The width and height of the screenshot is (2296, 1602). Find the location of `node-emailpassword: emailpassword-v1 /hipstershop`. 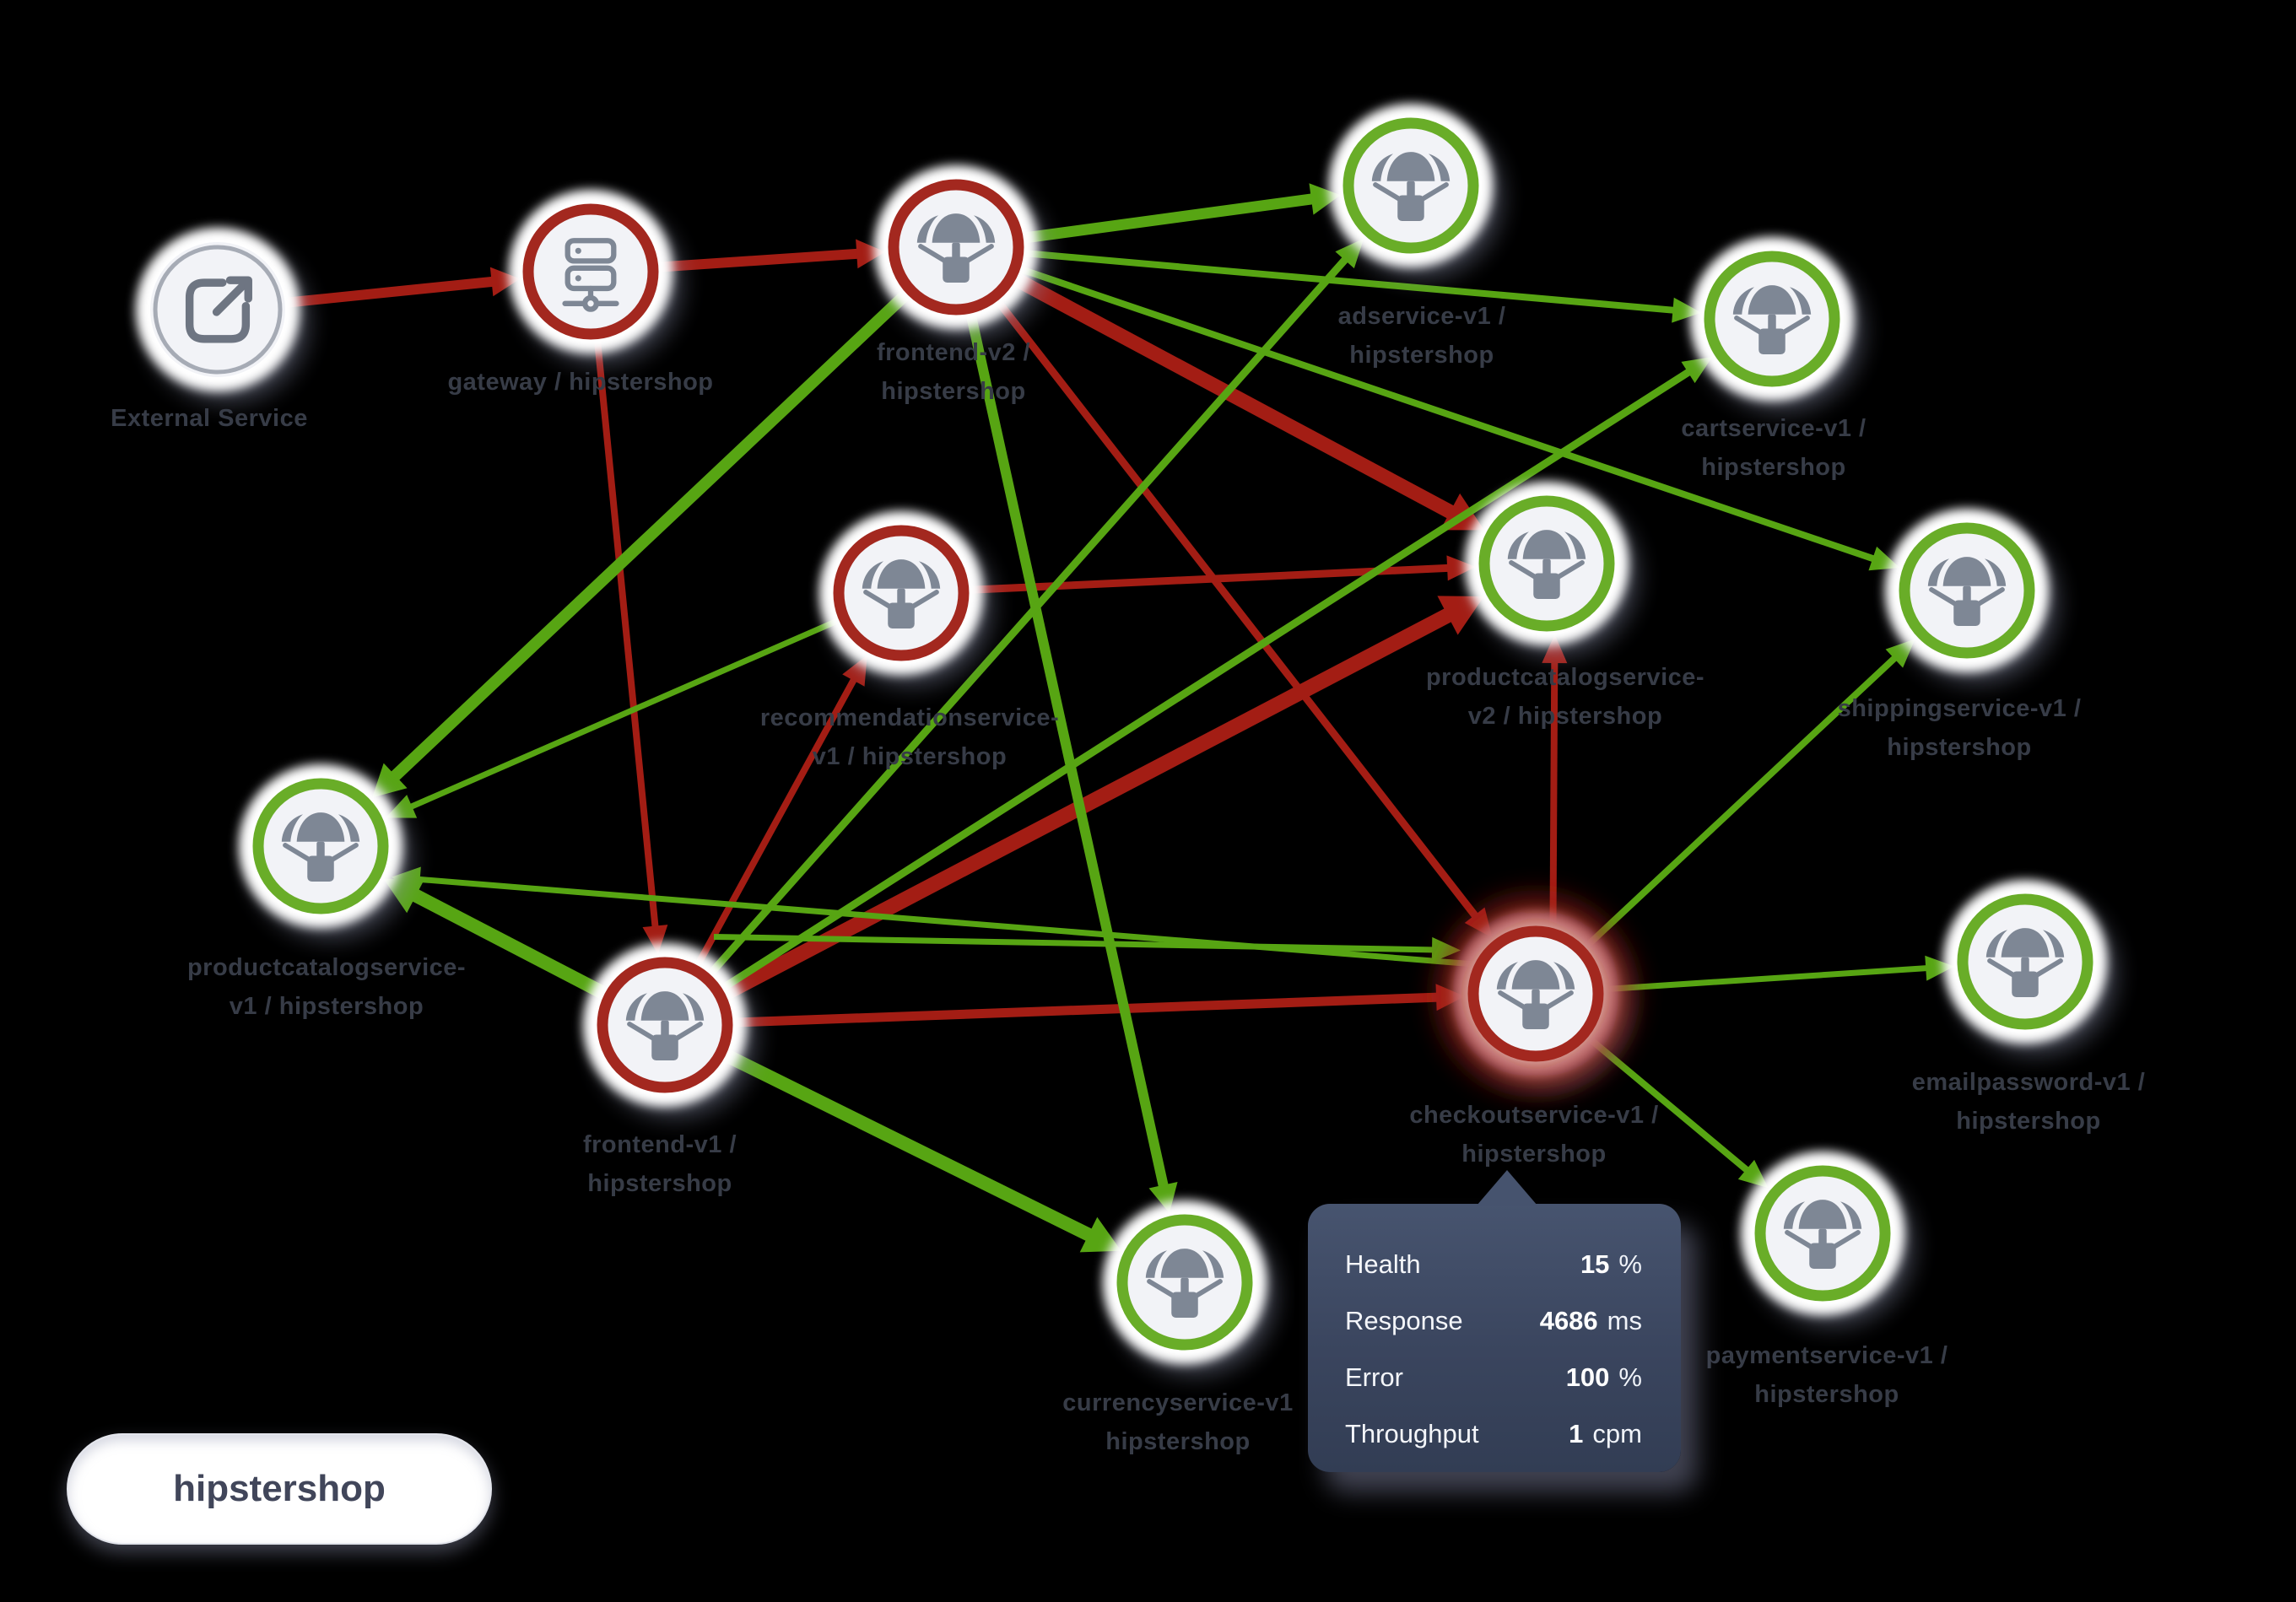

node-emailpassword: emailpassword-v1 /hipstershop is located at coordinates (2029, 1007).